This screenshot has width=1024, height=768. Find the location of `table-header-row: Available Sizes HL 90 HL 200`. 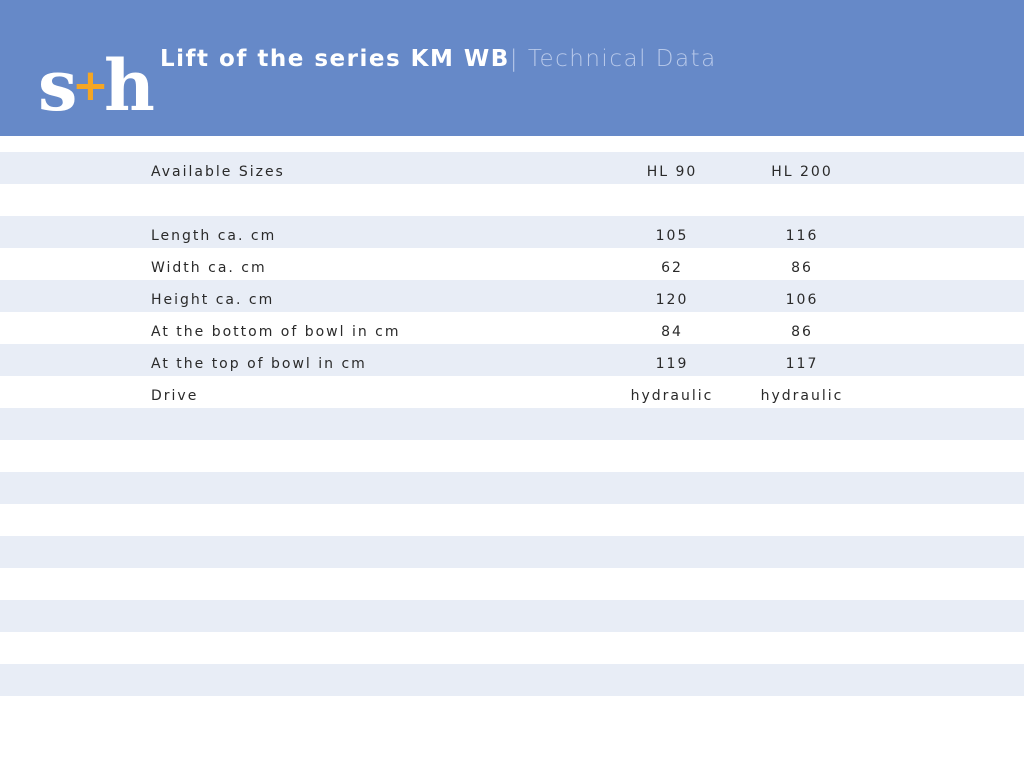

table-header-row: Available Sizes HL 90 HL 200 is located at coordinates (512, 168).